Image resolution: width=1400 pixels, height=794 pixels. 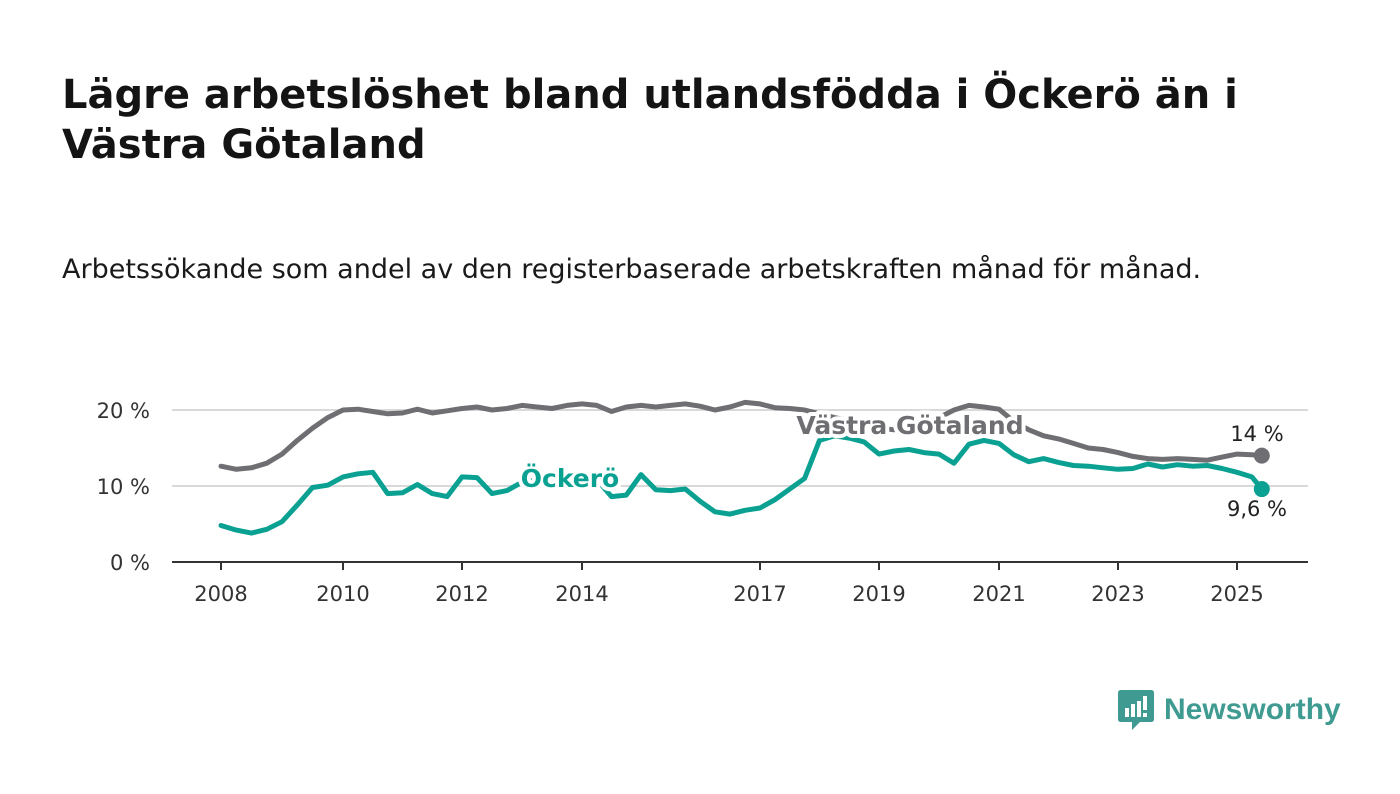 I want to click on x-tick-label: 2023, so click(x=1117, y=594).